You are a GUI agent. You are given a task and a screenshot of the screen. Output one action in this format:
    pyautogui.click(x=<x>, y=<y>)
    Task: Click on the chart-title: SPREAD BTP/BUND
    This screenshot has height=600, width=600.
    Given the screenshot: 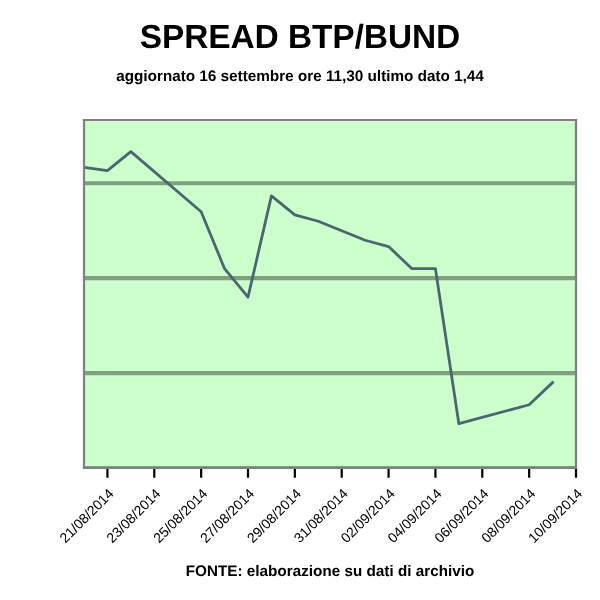 What is the action you would take?
    pyautogui.click(x=299, y=36)
    